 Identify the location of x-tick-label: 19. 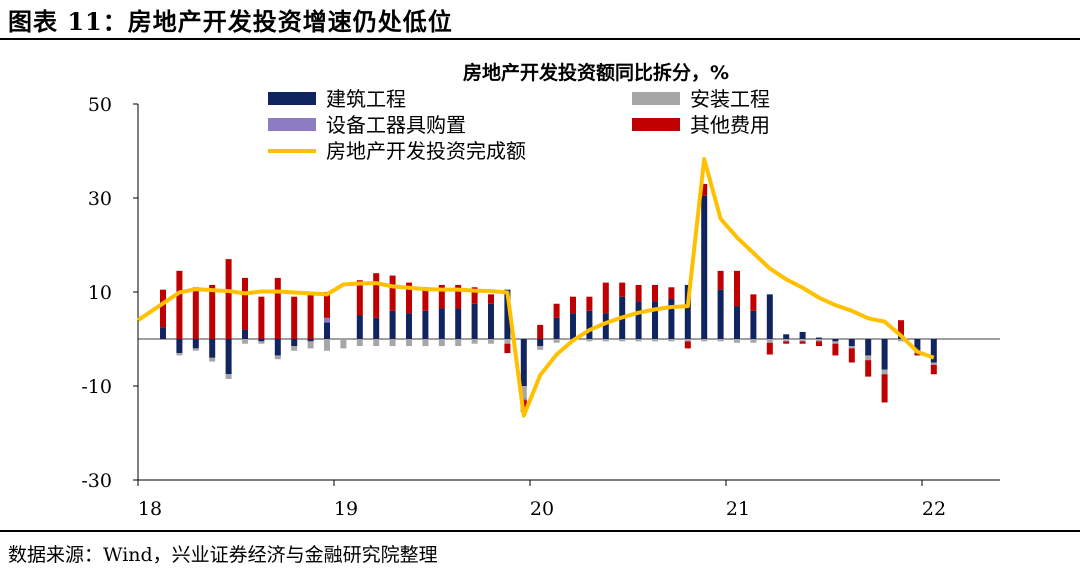
(346, 509).